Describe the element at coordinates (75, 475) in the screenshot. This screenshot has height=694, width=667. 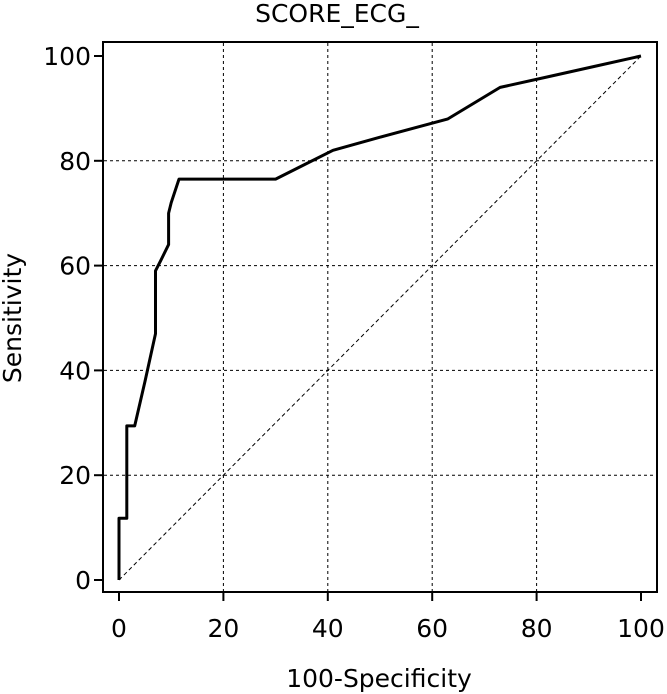
I see `y-tick-label: 20` at that location.